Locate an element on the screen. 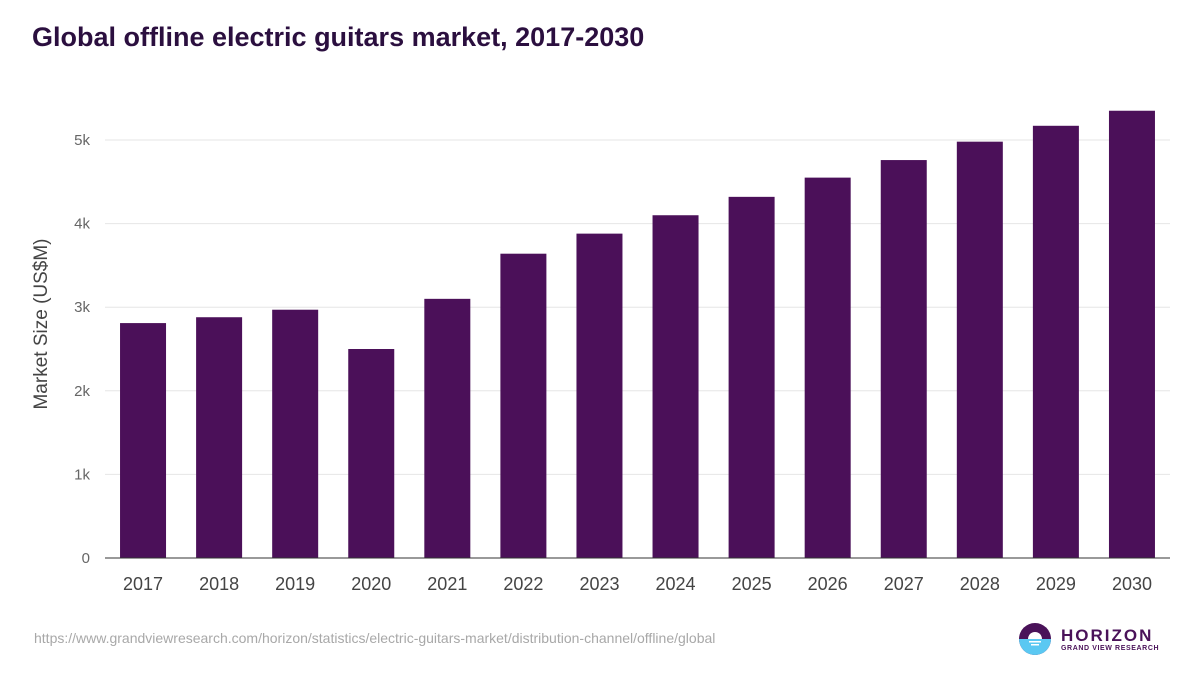 Image resolution: width=1200 pixels, height=675 pixels. x-tick-label: 2024 is located at coordinates (676, 584).